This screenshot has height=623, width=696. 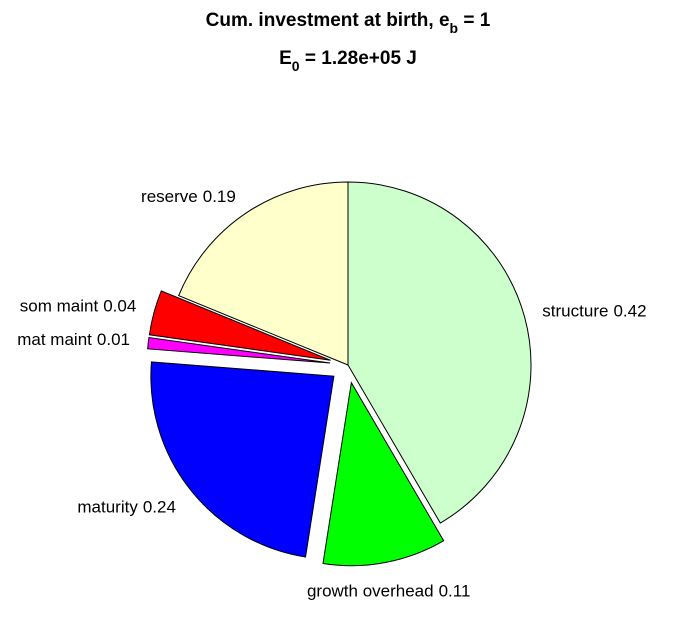 I want to click on chart-subtitle: E0 = 1.28e+05 J, so click(x=348, y=61).